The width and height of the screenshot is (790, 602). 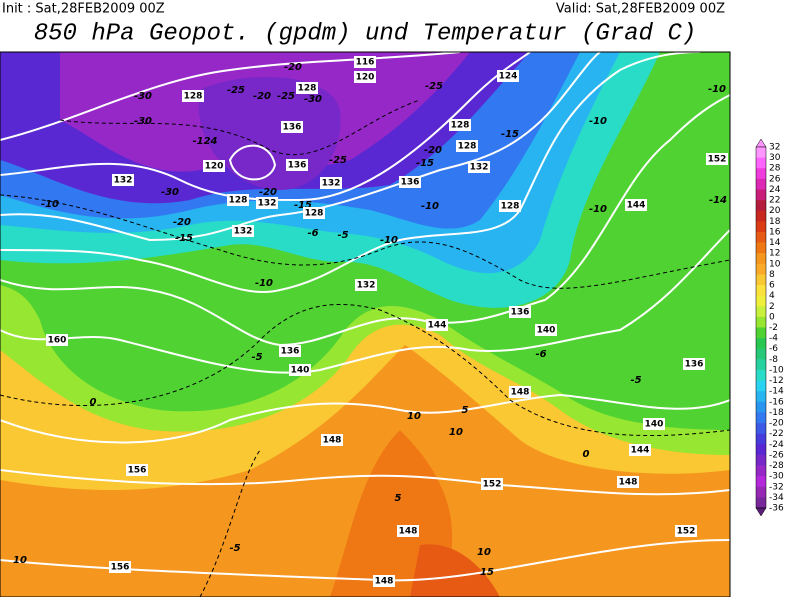 What do you see at coordinates (776, 381) in the screenshot?
I see `colorbar-label: -12` at bounding box center [776, 381].